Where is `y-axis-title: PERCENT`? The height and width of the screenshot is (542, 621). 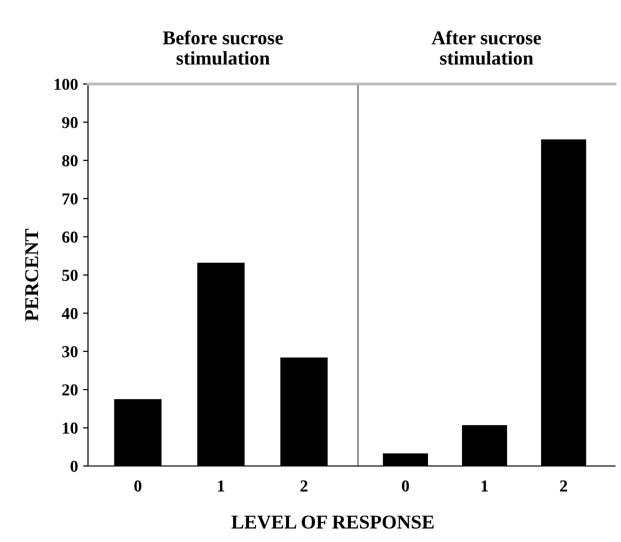 y-axis-title: PERCENT is located at coordinates (31, 275).